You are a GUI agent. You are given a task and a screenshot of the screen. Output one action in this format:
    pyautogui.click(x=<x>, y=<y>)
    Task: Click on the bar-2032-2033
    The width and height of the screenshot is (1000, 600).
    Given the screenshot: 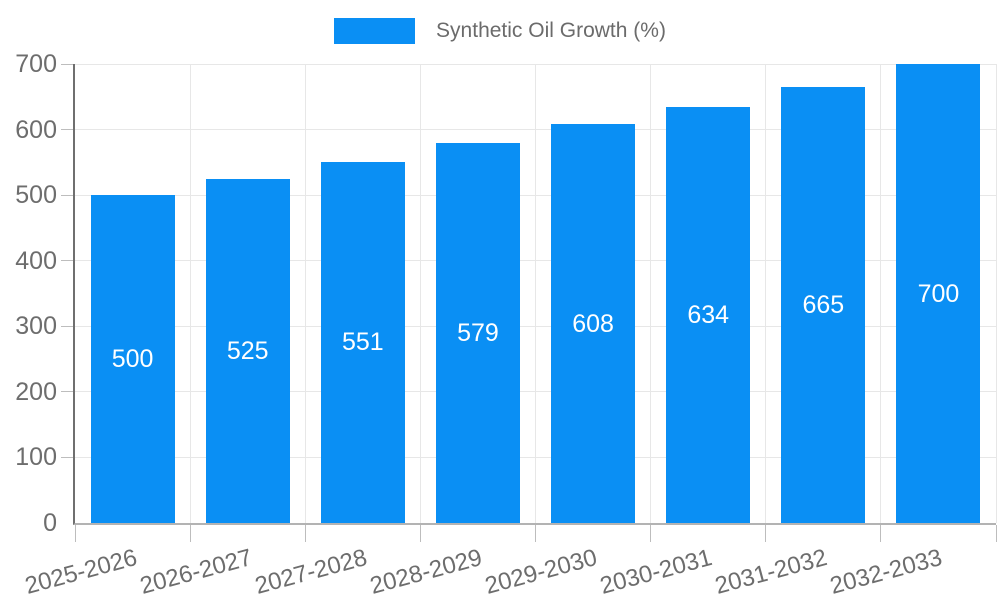 What is the action you would take?
    pyautogui.click(x=938, y=293)
    